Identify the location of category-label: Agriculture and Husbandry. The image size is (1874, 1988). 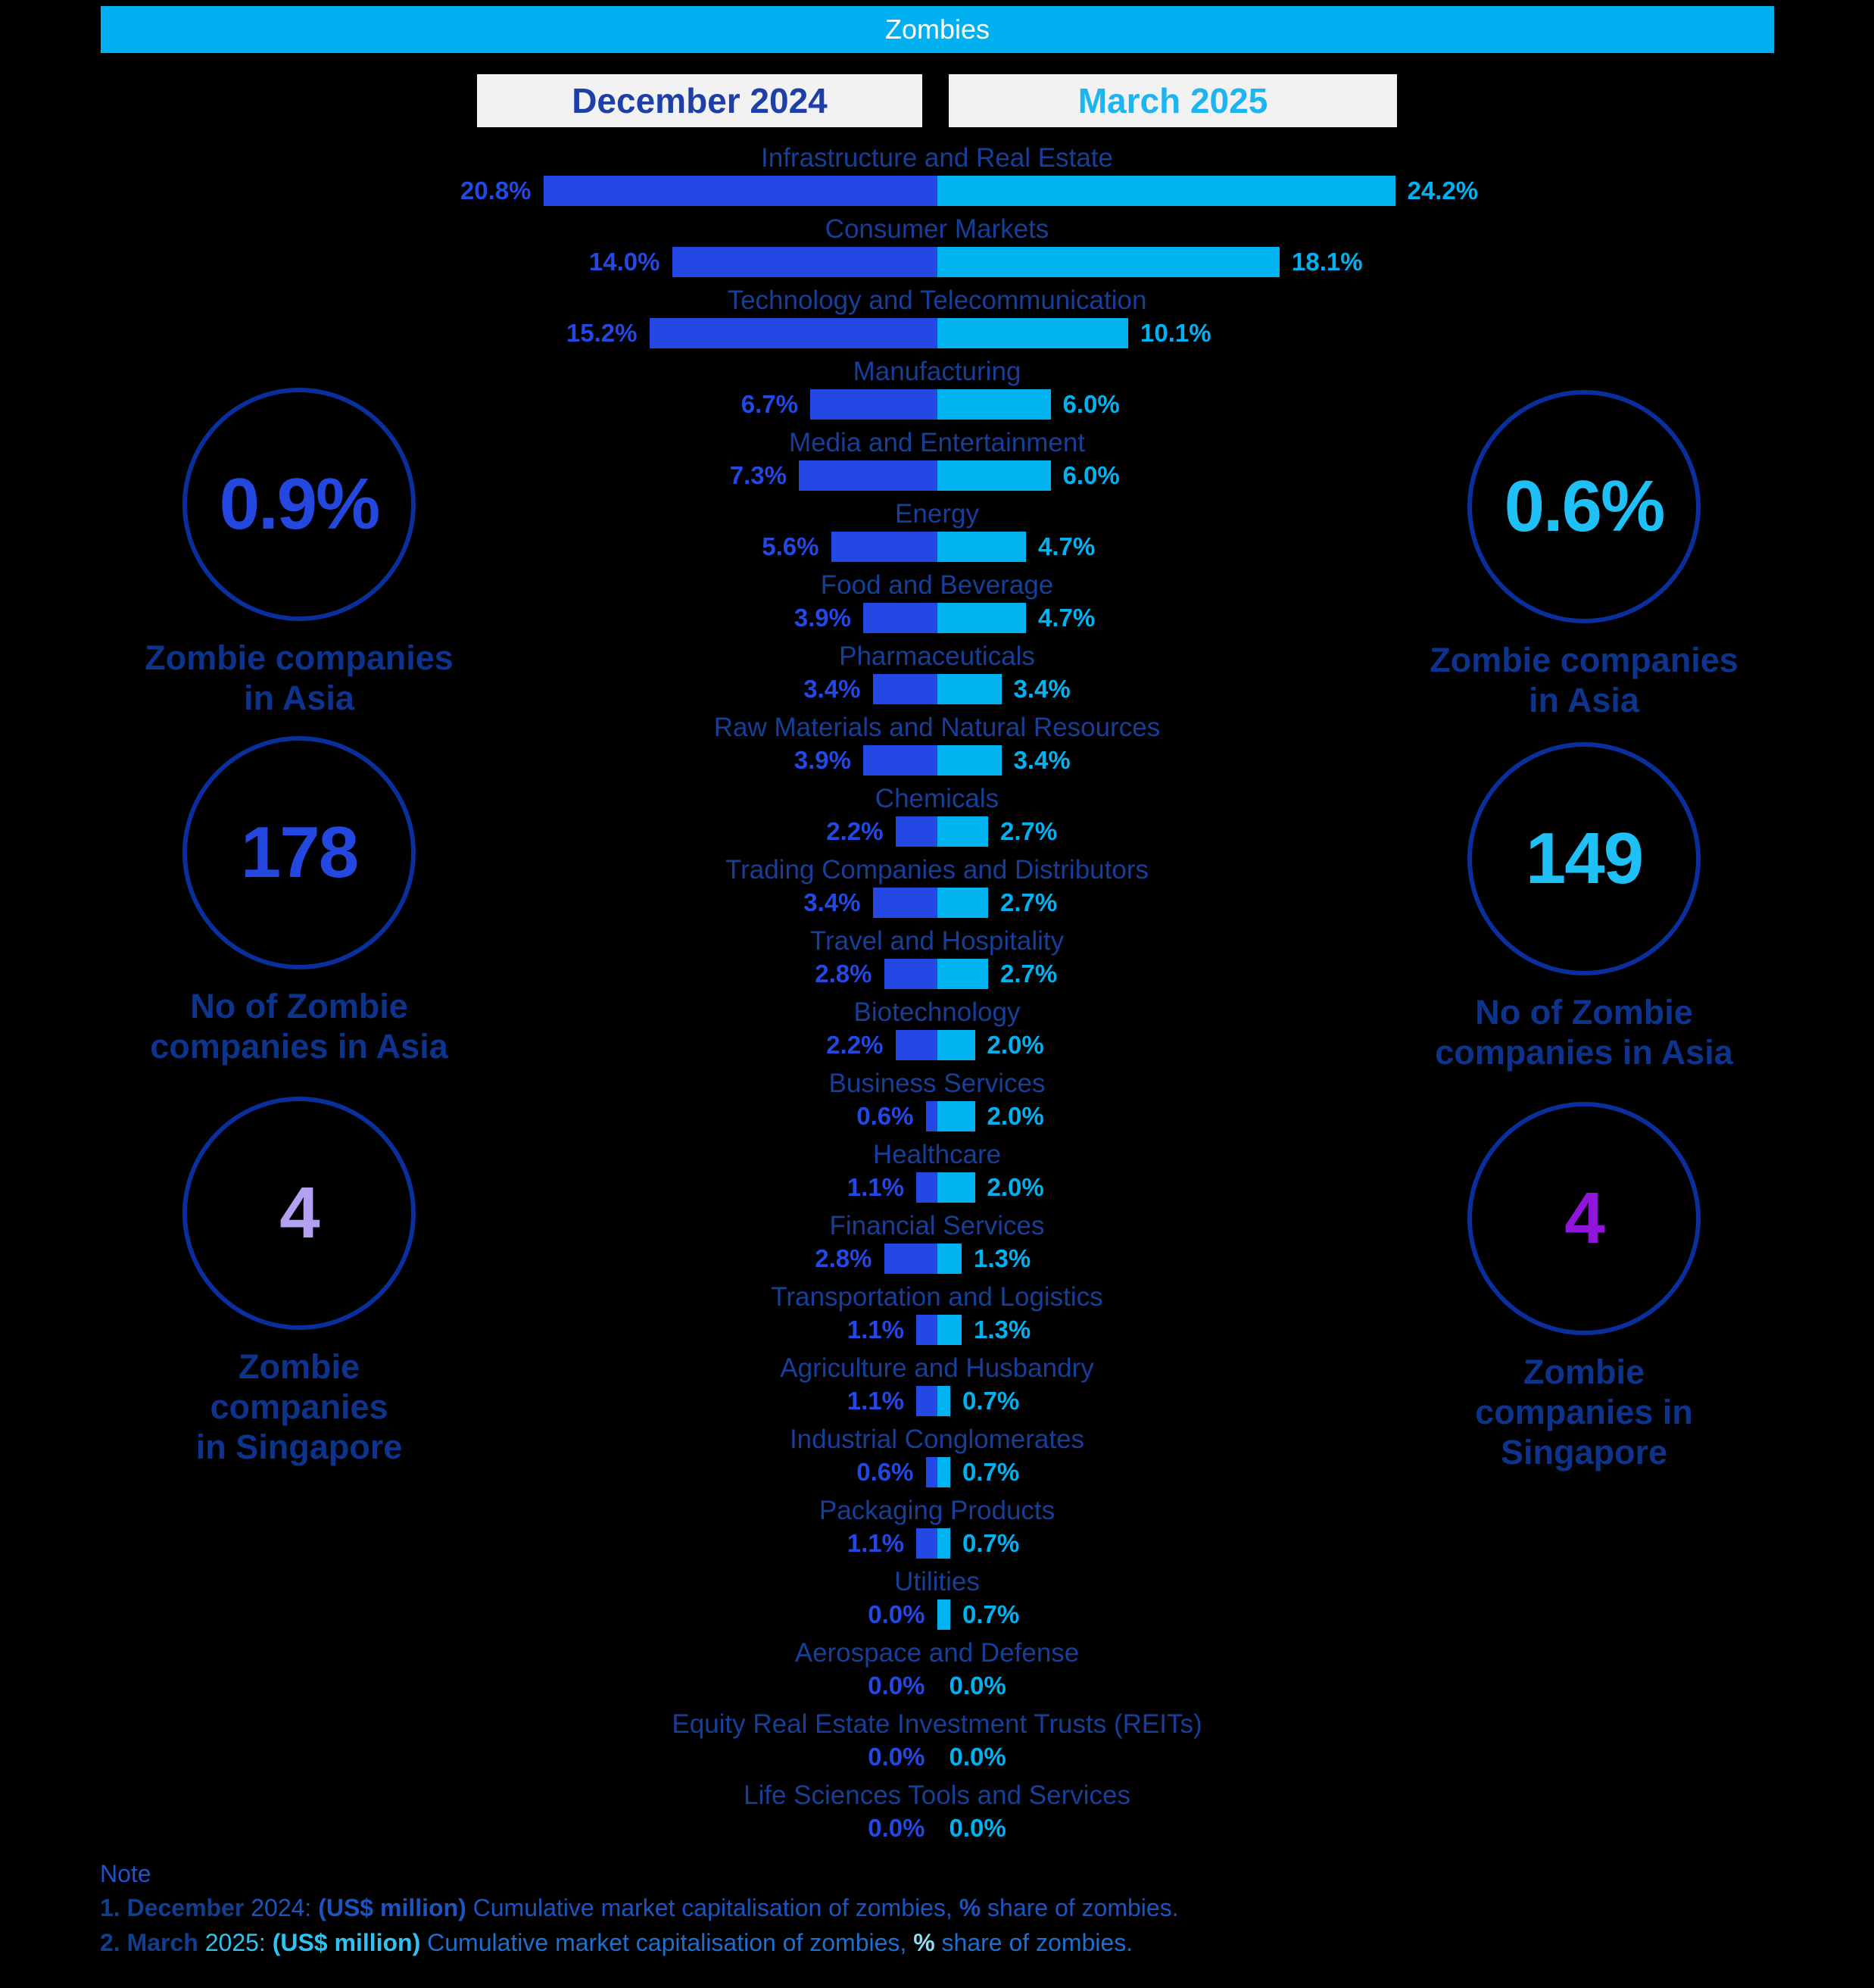
(937, 1368).